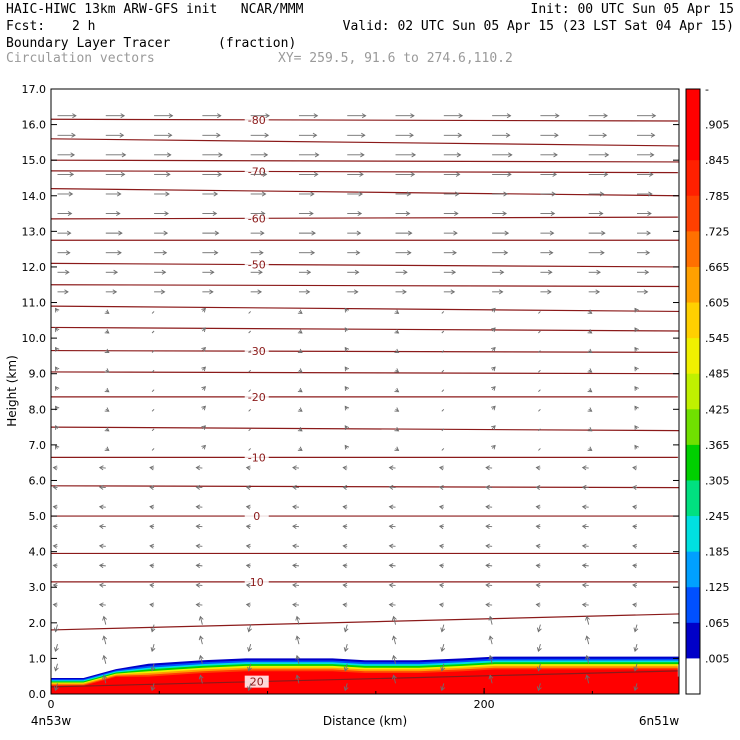 This screenshot has width=740, height=740. I want to click on x-start-label: 4n53w, so click(51, 721).